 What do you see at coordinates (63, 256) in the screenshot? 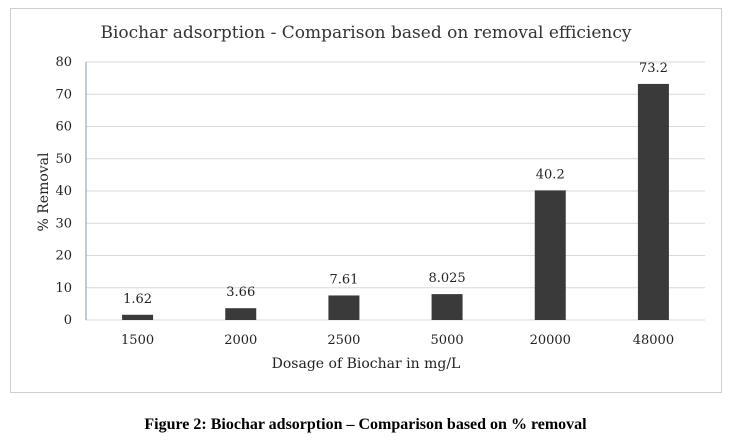
I see `y-tick-label: 20` at bounding box center [63, 256].